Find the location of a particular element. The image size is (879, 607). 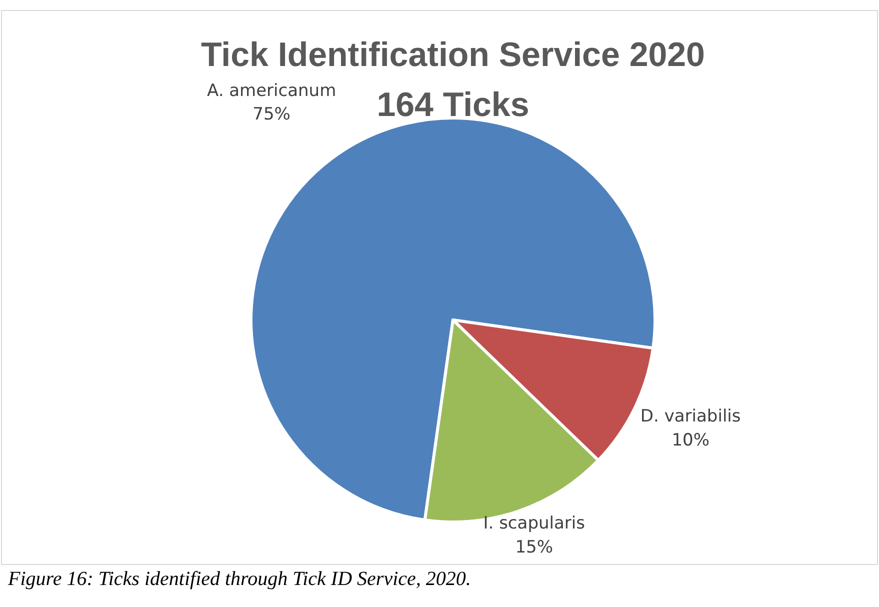

slice-label: I. scapularis is located at coordinates (534, 524).